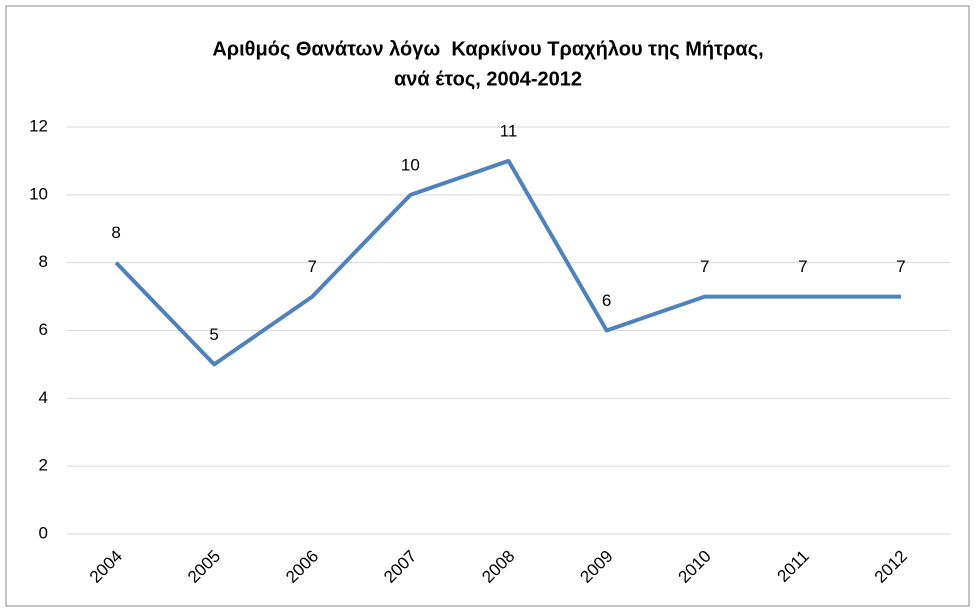 This screenshot has width=976, height=612. I want to click on data-label: 6, so click(606, 300).